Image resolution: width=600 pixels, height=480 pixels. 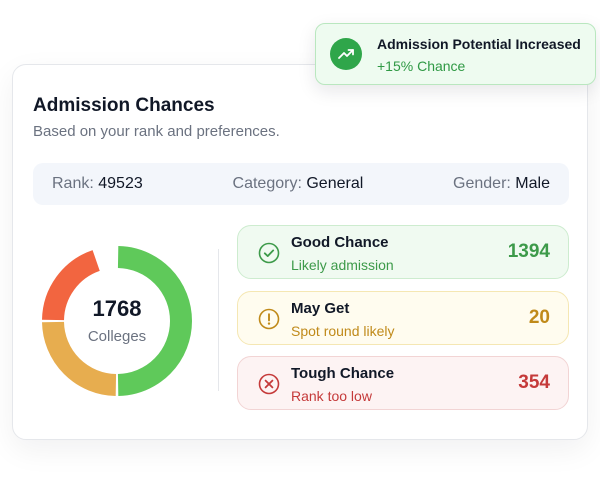 I want to click on gender-field: Gender: Male, so click(x=501, y=184).